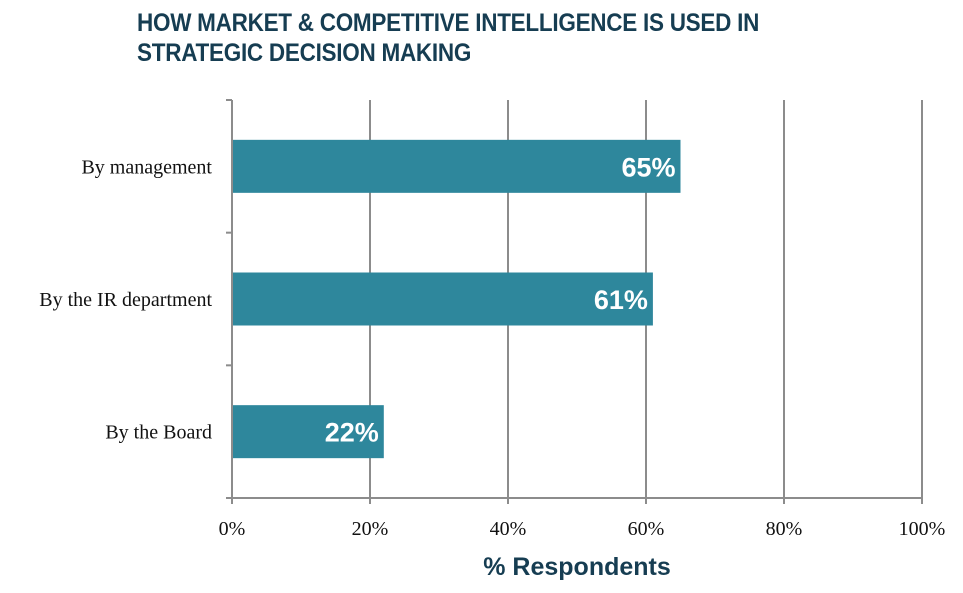  Describe the element at coordinates (784, 529) in the screenshot. I see `x-tick-label-80: 80%` at that location.